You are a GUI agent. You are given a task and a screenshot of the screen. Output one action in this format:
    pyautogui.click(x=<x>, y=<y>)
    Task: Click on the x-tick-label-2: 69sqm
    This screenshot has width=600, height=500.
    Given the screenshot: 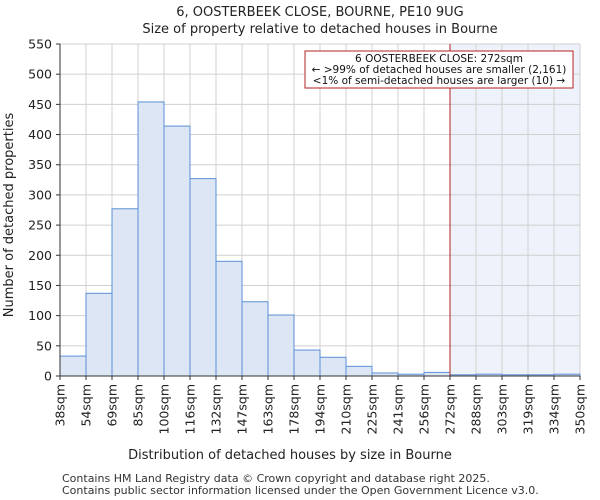 What is the action you would take?
    pyautogui.click(x=112, y=405)
    